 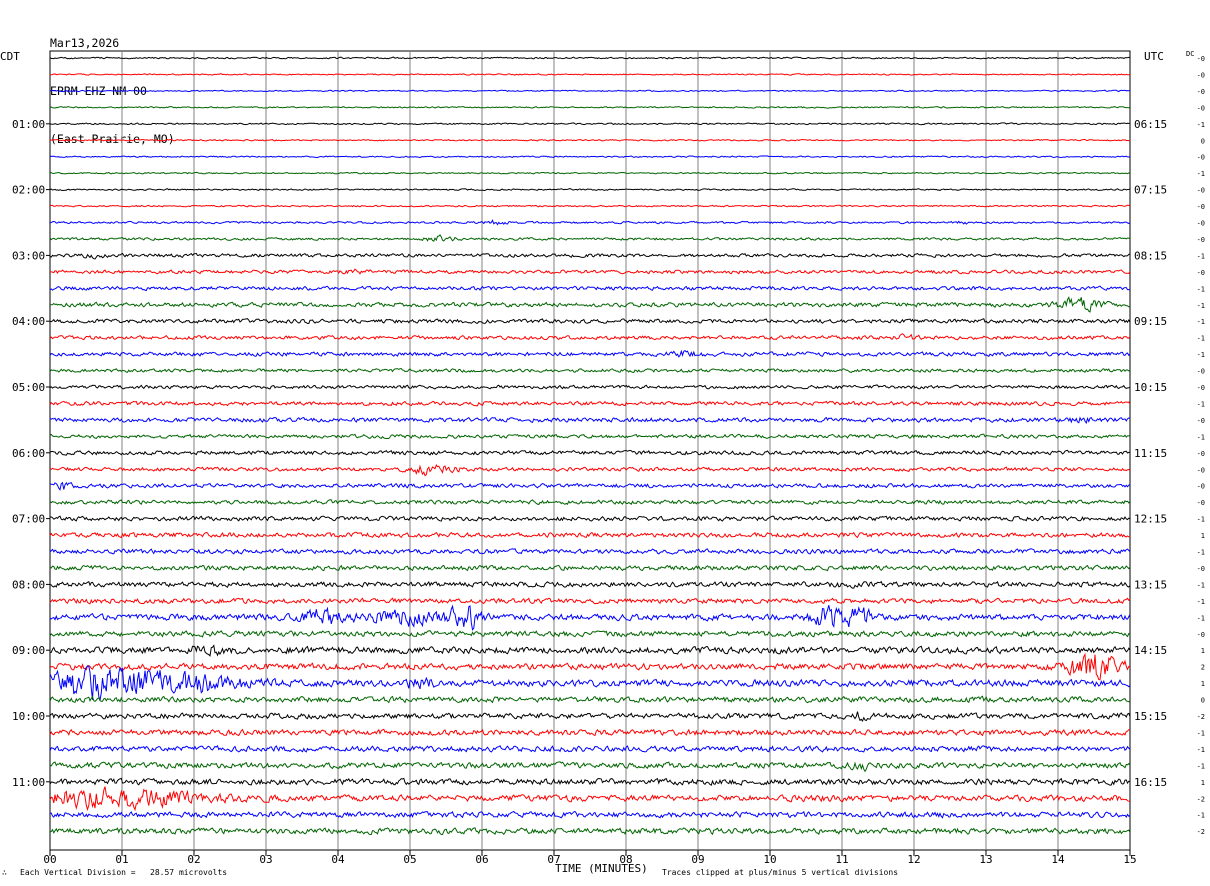 What do you see at coordinates (1201, 717) in the screenshot?
I see `dc-offset-label: -2` at bounding box center [1201, 717].